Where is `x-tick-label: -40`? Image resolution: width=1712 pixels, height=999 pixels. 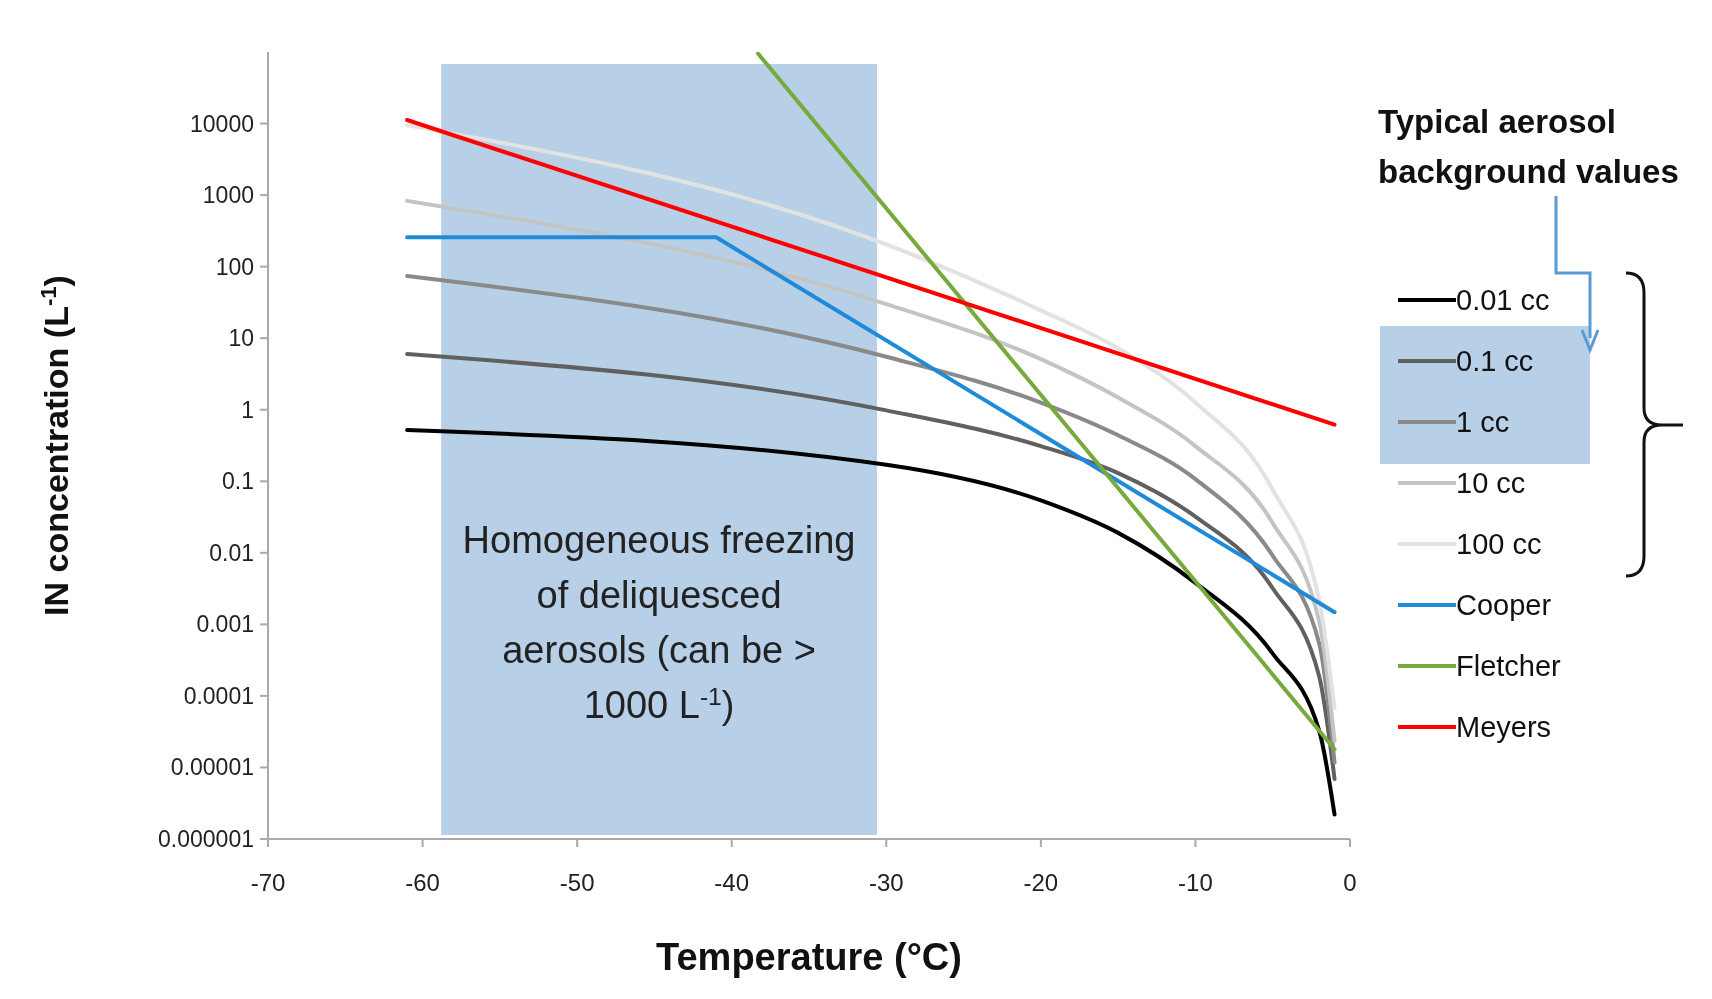
x-tick-label: -40 is located at coordinates (732, 882).